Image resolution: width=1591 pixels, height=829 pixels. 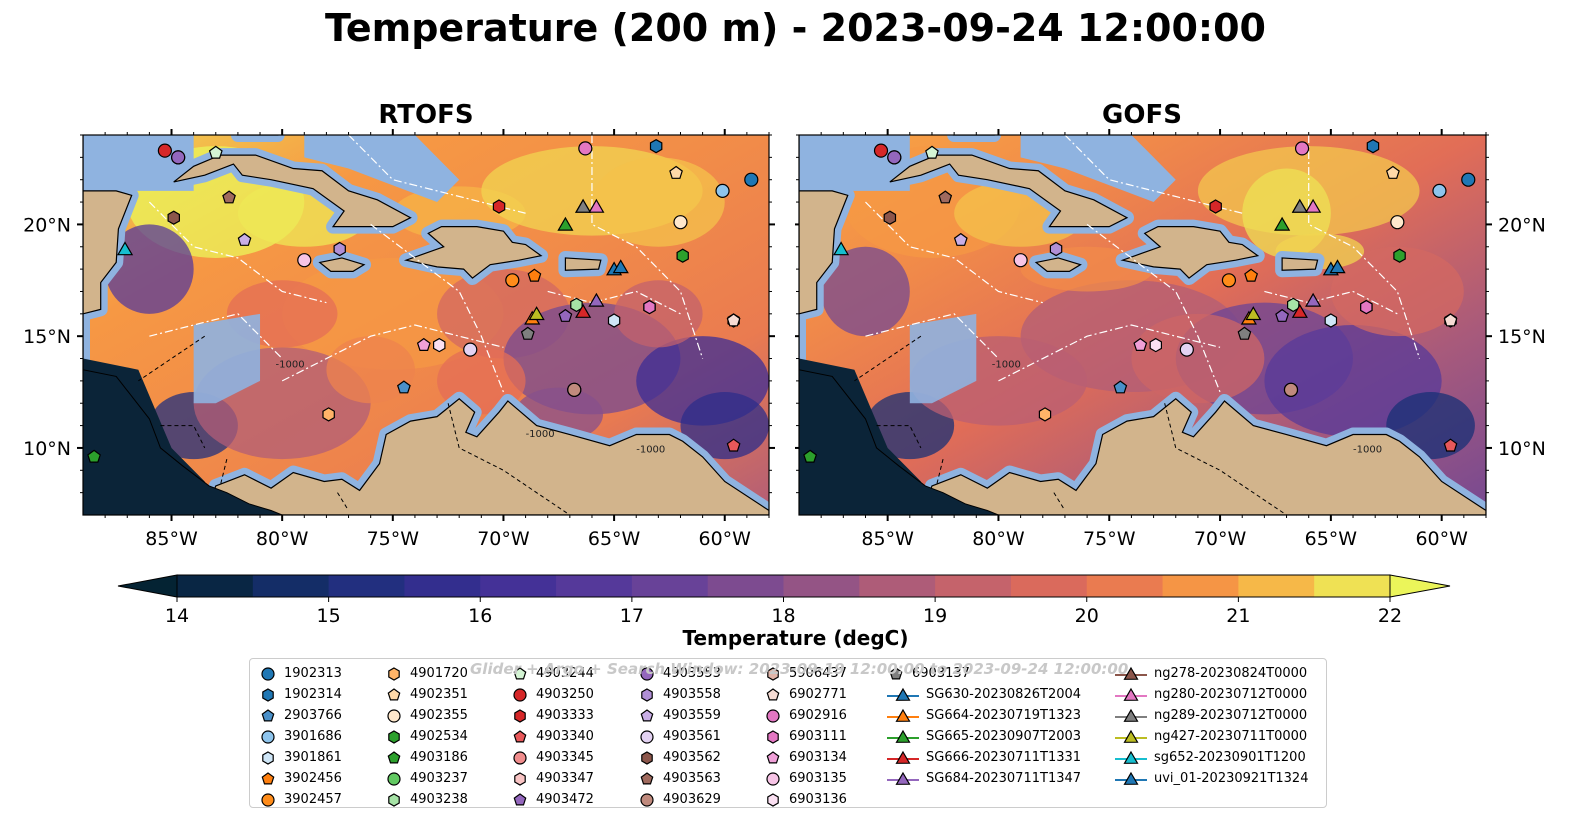 What do you see at coordinates (692, 673) in the screenshot?
I see `legend-label: 4903553` at bounding box center [692, 673].